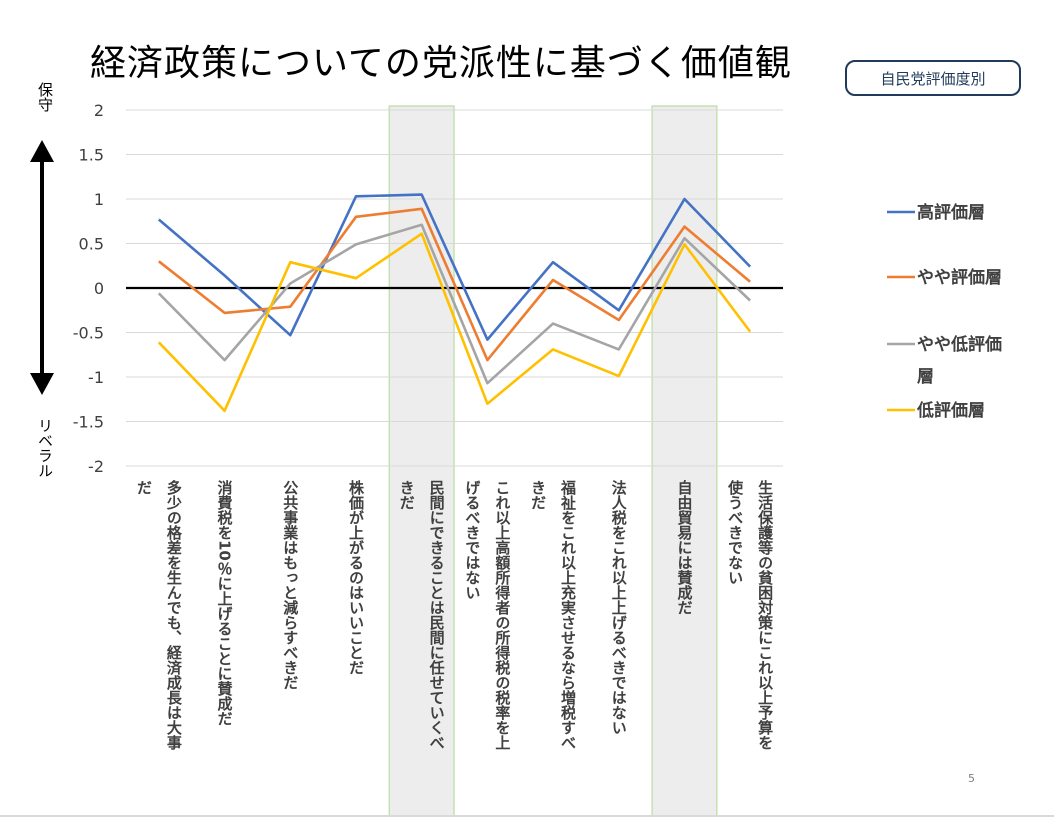  Describe the element at coordinates (441, 63) in the screenshot. I see `page-title: 経済政策についての党派性に基づく価値観` at that location.